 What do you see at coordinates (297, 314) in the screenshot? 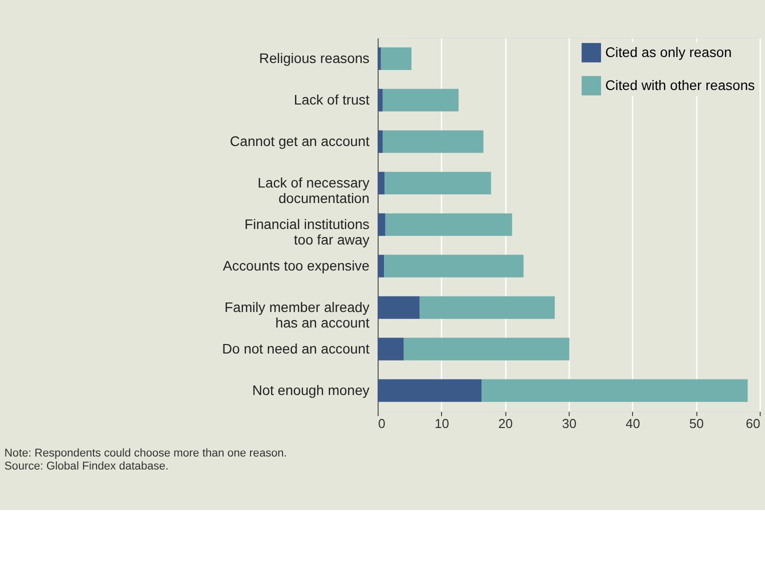
I see `y-tick-label: Family member already has an account` at bounding box center [297, 314].